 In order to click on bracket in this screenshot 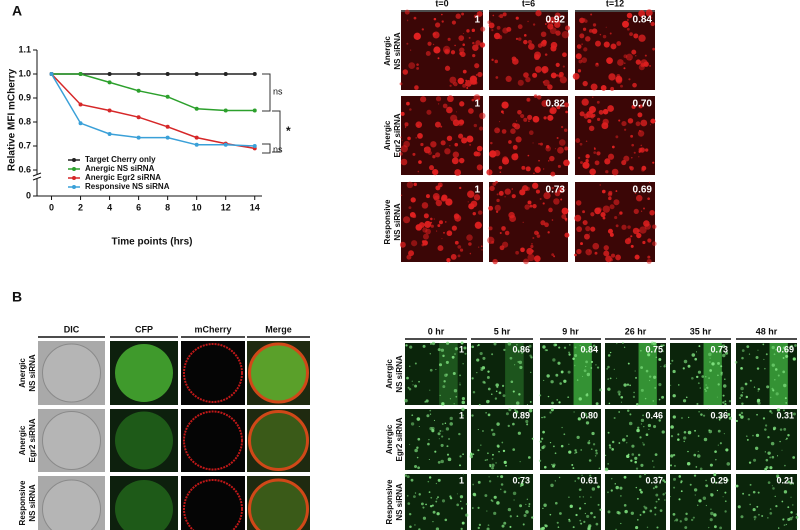, I will do `click(266, 92)`.